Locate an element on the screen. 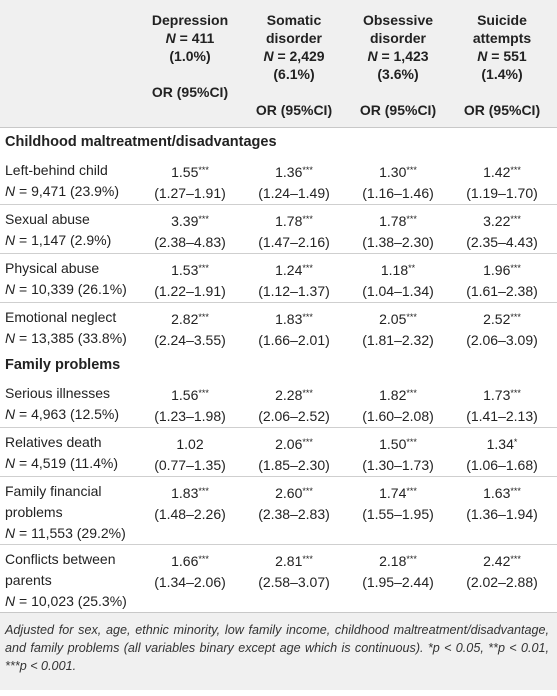 This screenshot has height=696, width=557. or-cell: 1.30*** (1.16–1.46) is located at coordinates (398, 180).